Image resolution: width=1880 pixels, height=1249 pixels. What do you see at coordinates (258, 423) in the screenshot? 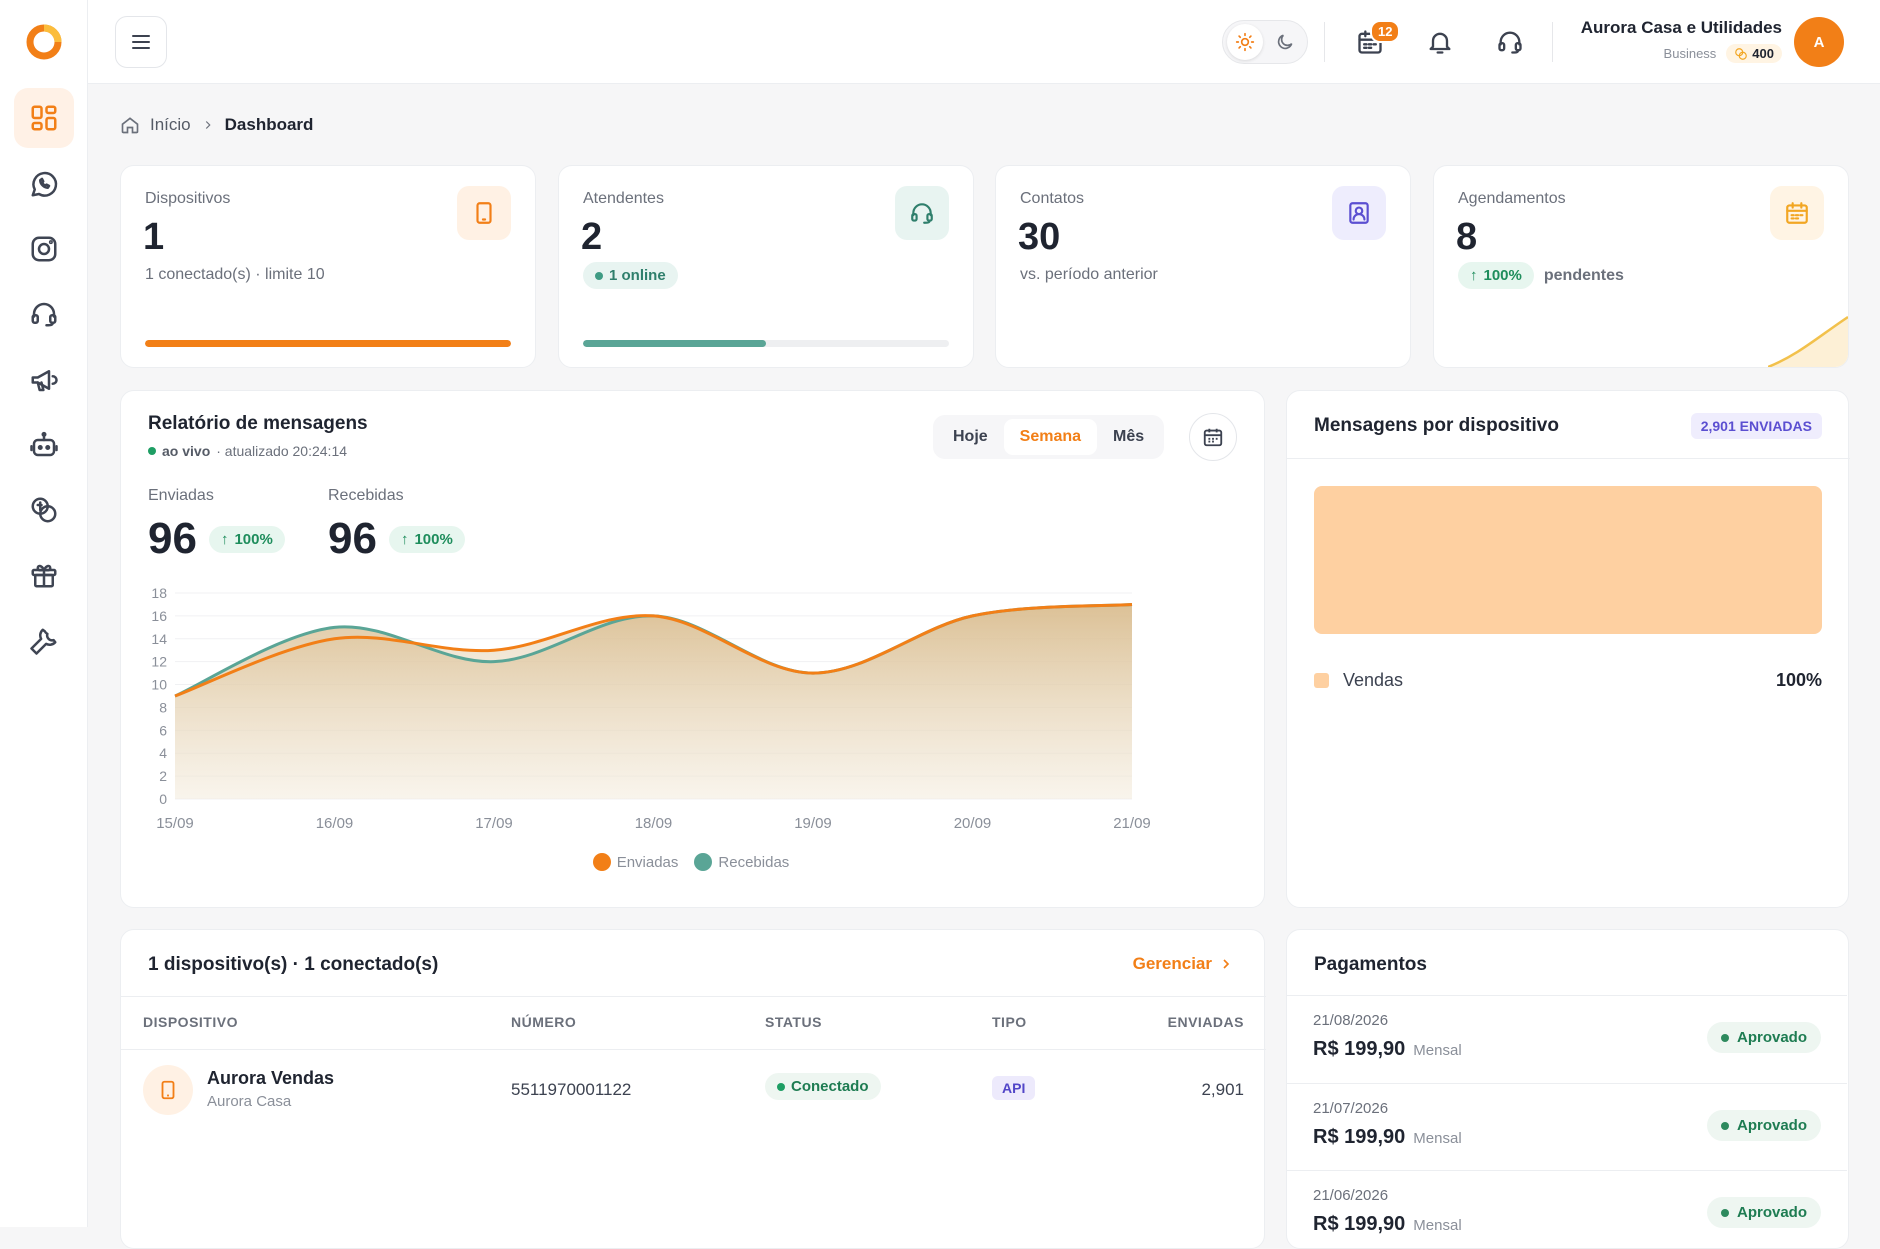
I see `report-title: Relatório de mensagens` at bounding box center [258, 423].